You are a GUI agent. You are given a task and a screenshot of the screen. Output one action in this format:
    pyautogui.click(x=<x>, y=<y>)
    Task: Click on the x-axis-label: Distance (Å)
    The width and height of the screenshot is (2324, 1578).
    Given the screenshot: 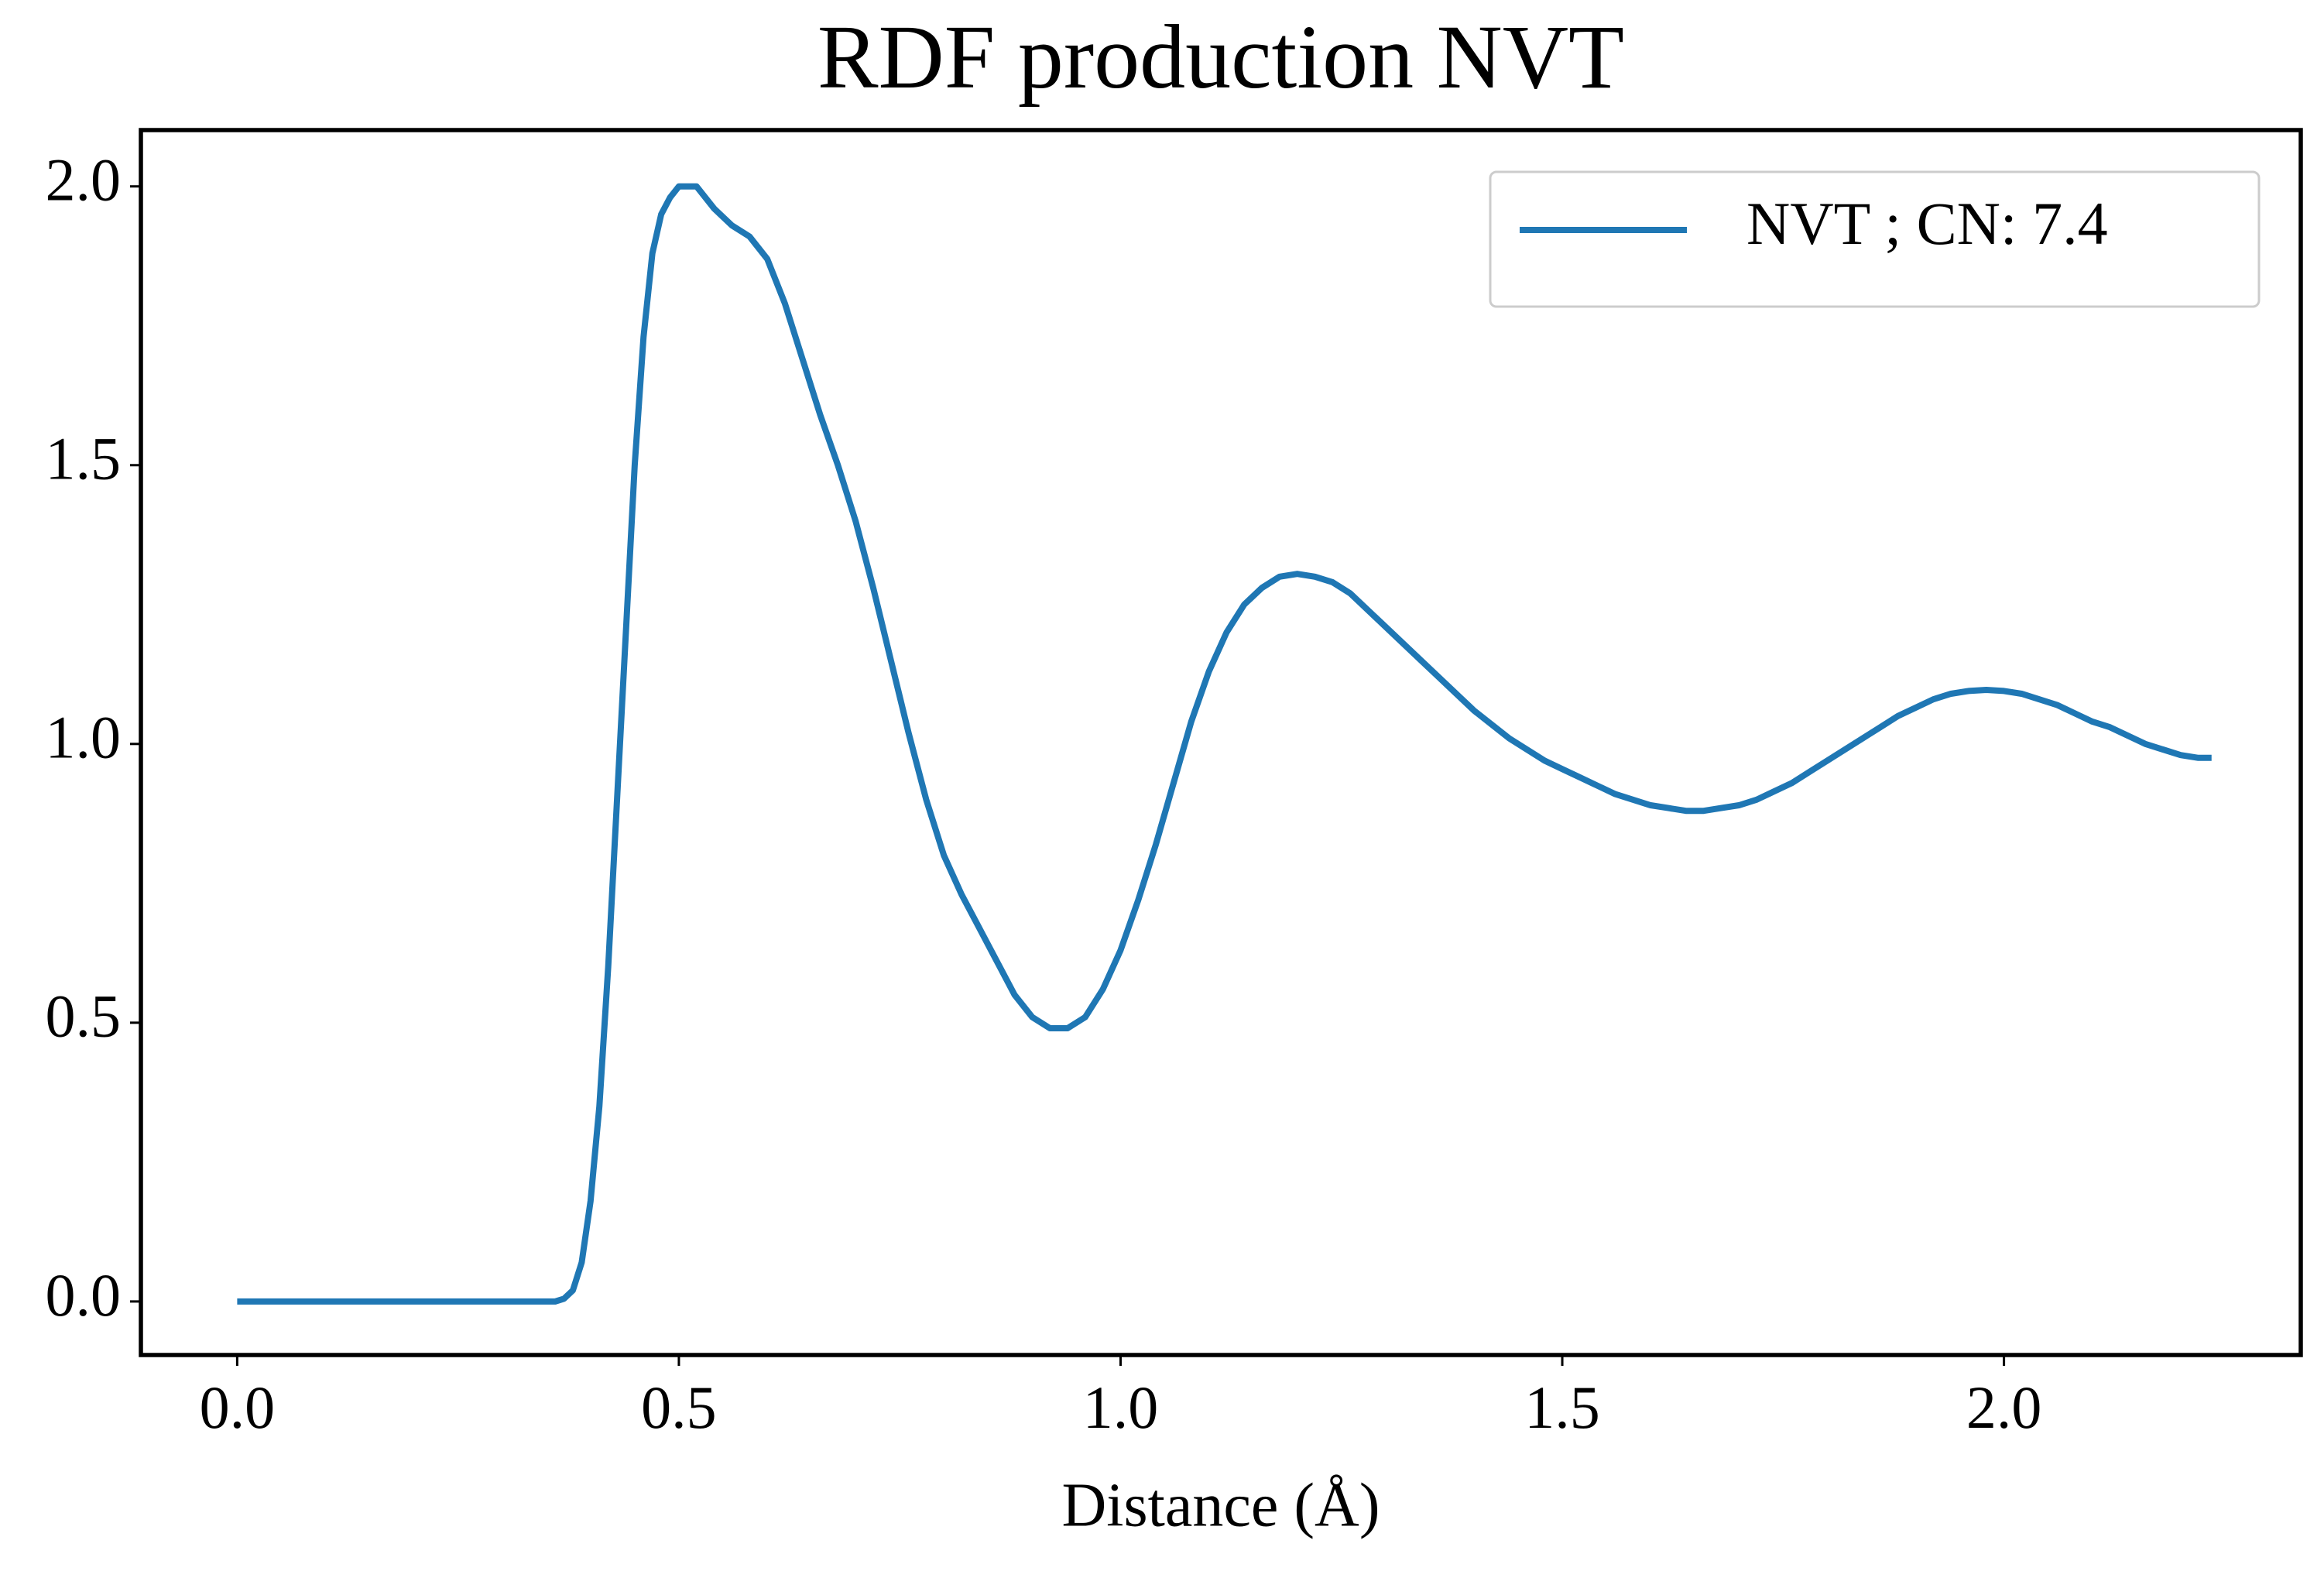 What is the action you would take?
    pyautogui.click(x=1221, y=1505)
    